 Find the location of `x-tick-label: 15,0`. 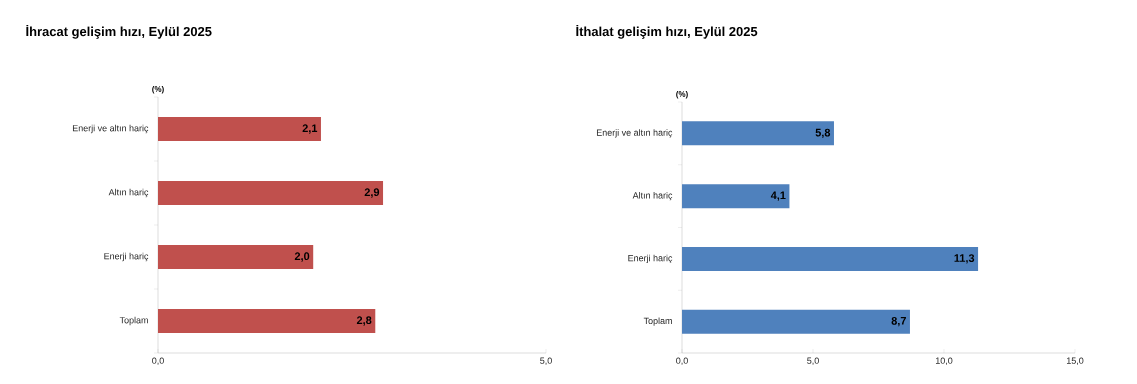

x-tick-label: 15,0 is located at coordinates (1075, 361).